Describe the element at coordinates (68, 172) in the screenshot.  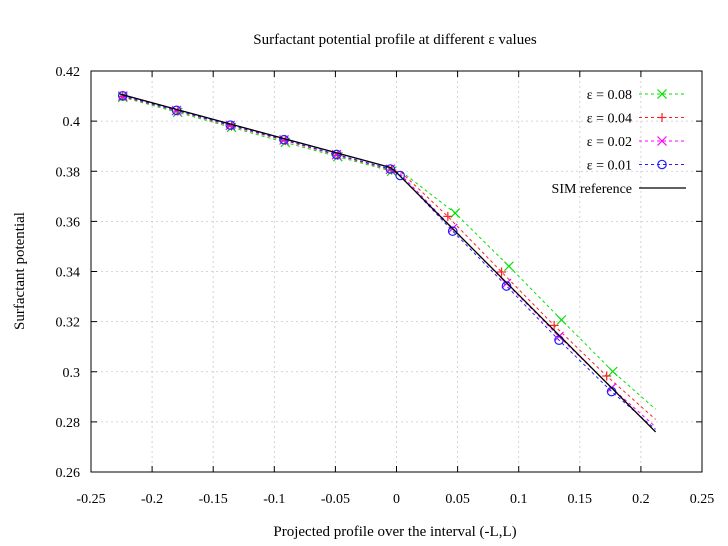
I see `y-tick-label: 0.38` at that location.